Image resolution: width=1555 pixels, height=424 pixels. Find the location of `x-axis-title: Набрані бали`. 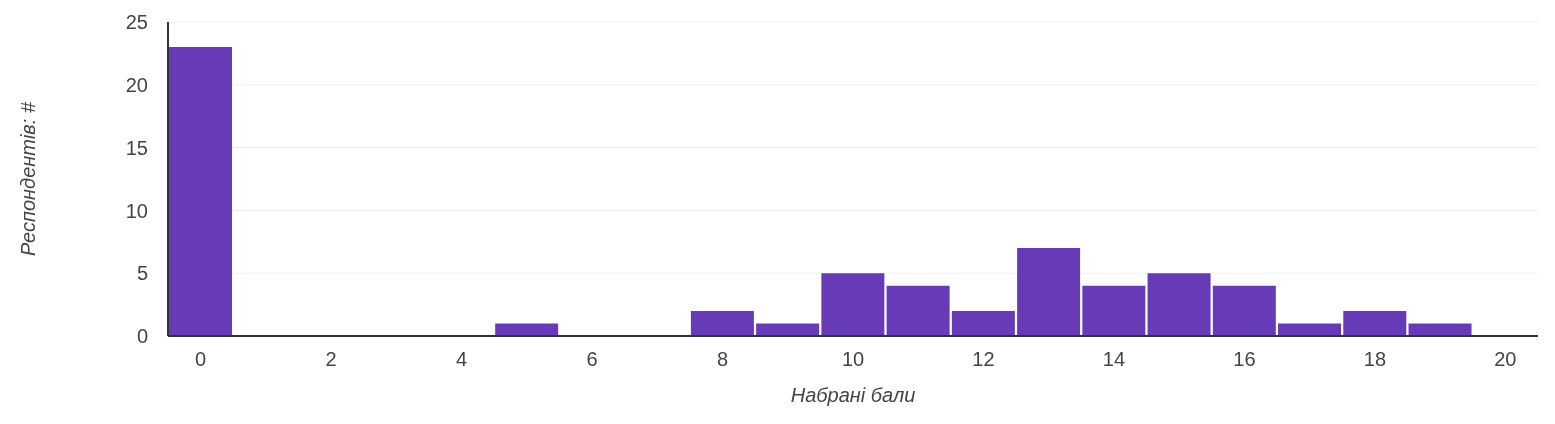

x-axis-title: Набрані бали is located at coordinates (853, 395).